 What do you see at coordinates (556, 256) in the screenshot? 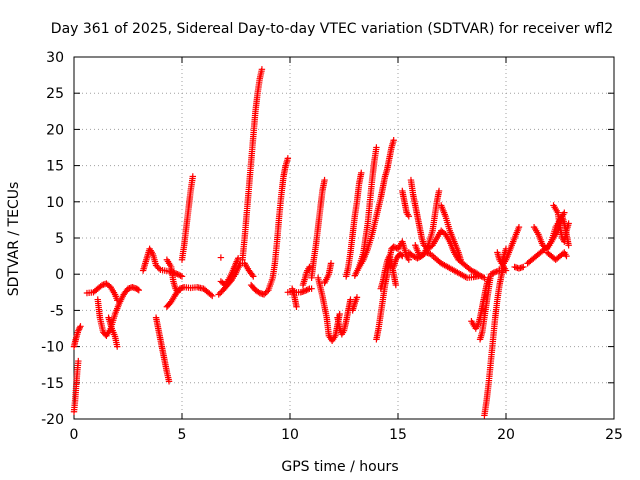
I see `series-arc44` at bounding box center [556, 256].